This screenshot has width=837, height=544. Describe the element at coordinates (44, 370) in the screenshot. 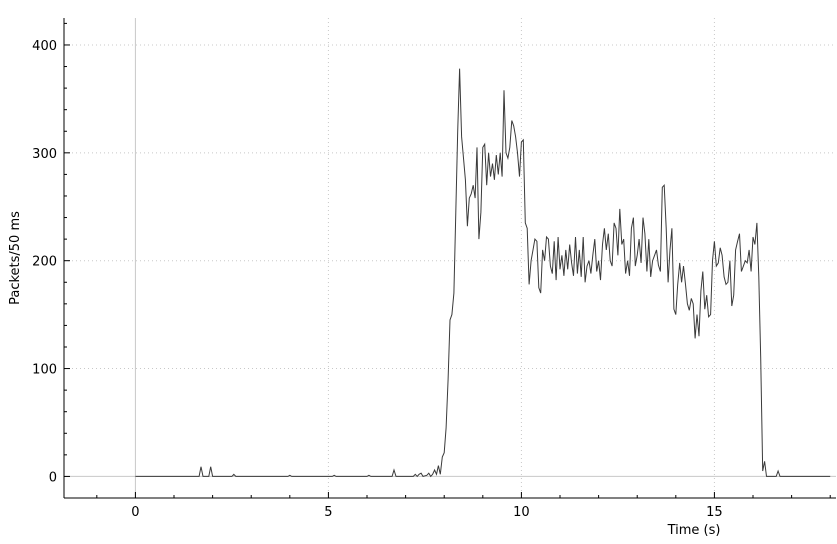

I see `y-tick-label: 100` at that location.